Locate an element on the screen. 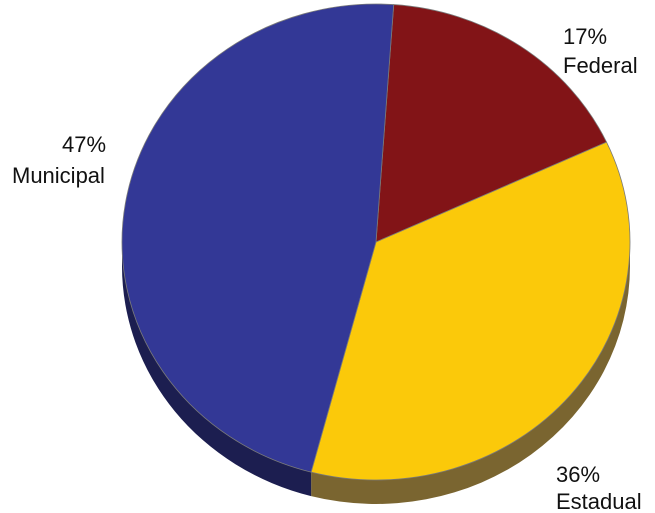 This screenshot has height=513, width=655. slice-municipal-percent-label: 47% is located at coordinates (84, 144).